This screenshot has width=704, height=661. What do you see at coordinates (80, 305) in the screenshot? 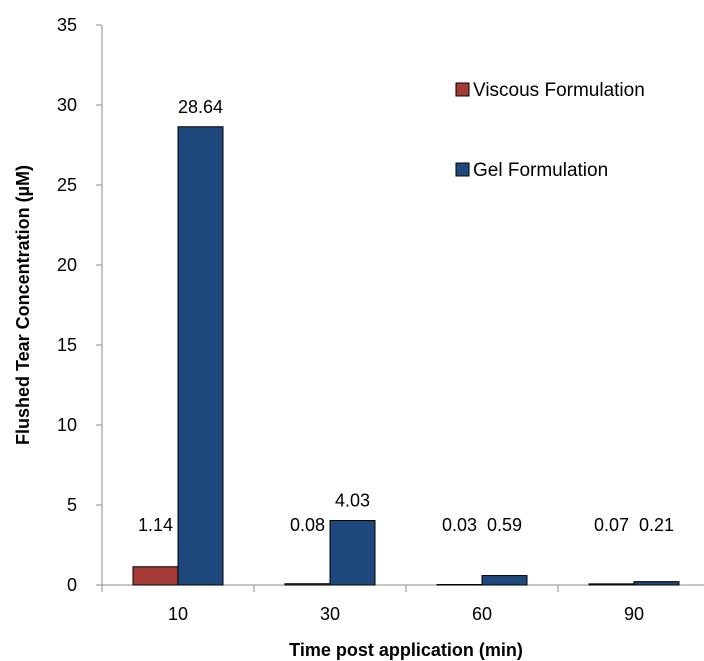
I see `y-axis: 0 5 10 15 20 25 30 35` at bounding box center [80, 305].